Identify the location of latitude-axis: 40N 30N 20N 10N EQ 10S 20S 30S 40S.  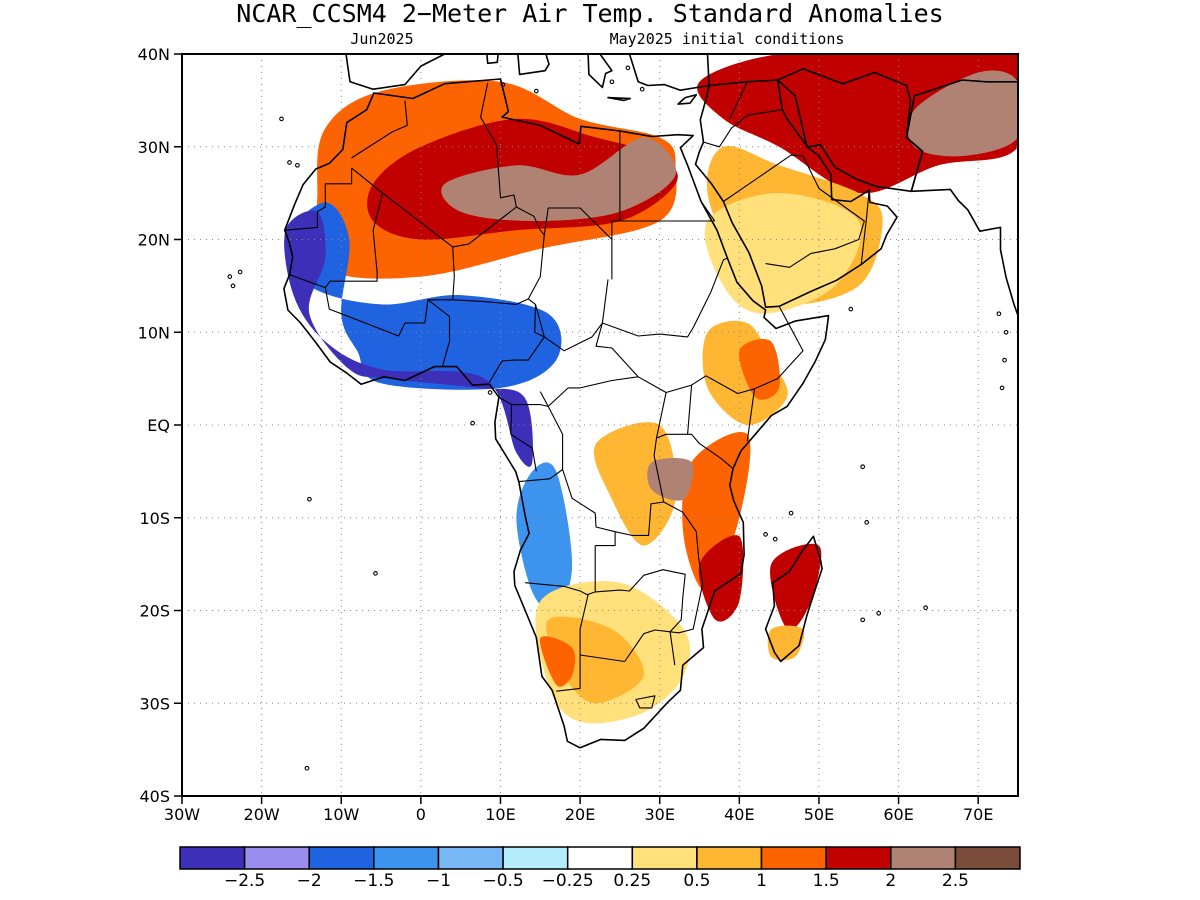
(160, 425).